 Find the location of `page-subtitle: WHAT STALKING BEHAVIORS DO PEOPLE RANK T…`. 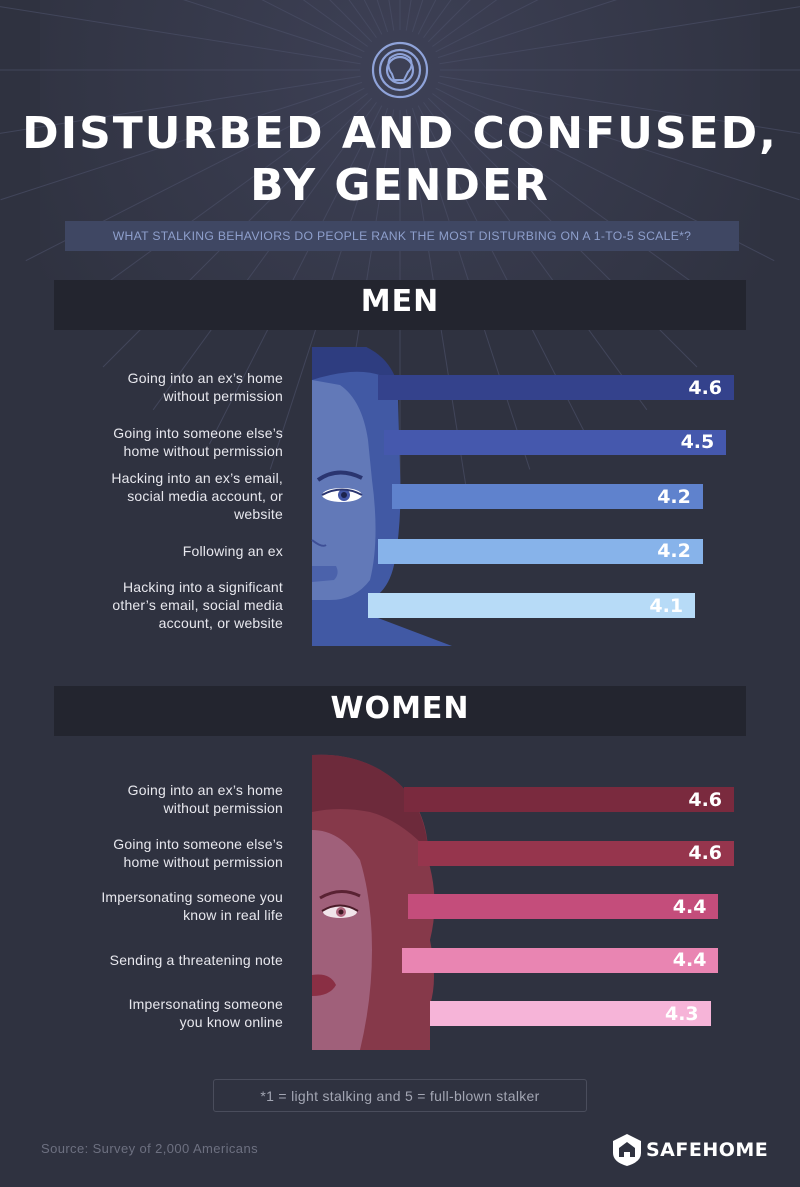

page-subtitle: WHAT STALKING BEHAVIORS DO PEOPLE RANK T… is located at coordinates (402, 236).